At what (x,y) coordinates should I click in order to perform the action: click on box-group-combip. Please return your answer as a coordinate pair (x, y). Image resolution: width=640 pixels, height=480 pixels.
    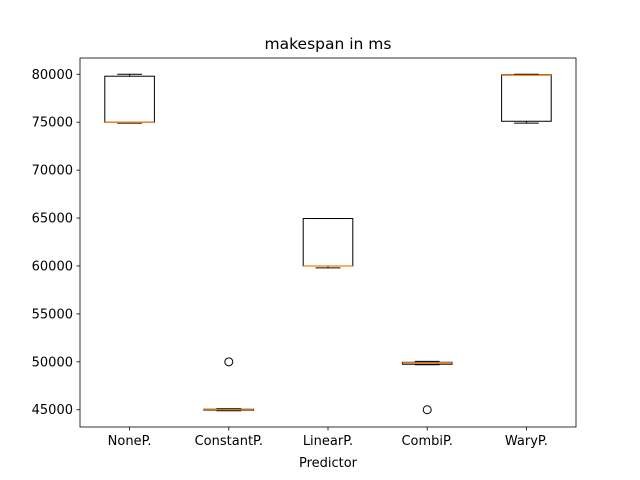
    Looking at the image, I should click on (427, 387).